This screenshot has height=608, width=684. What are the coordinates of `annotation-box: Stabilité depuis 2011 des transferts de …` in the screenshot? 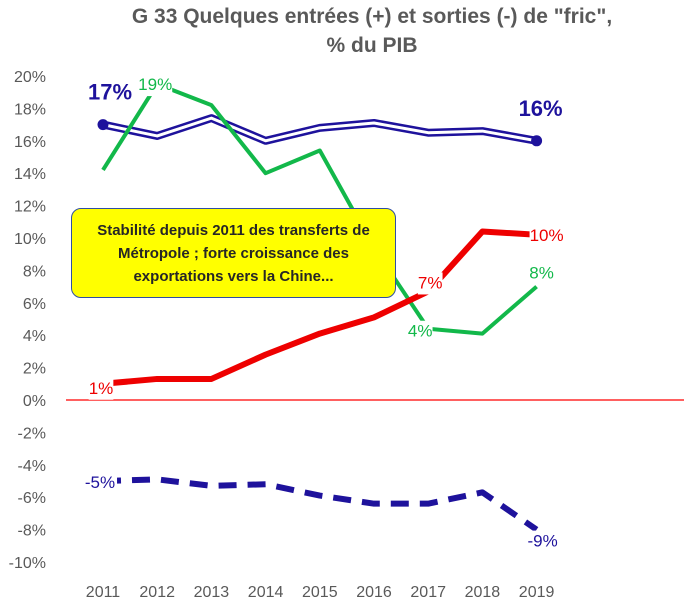 It's located at (233, 253).